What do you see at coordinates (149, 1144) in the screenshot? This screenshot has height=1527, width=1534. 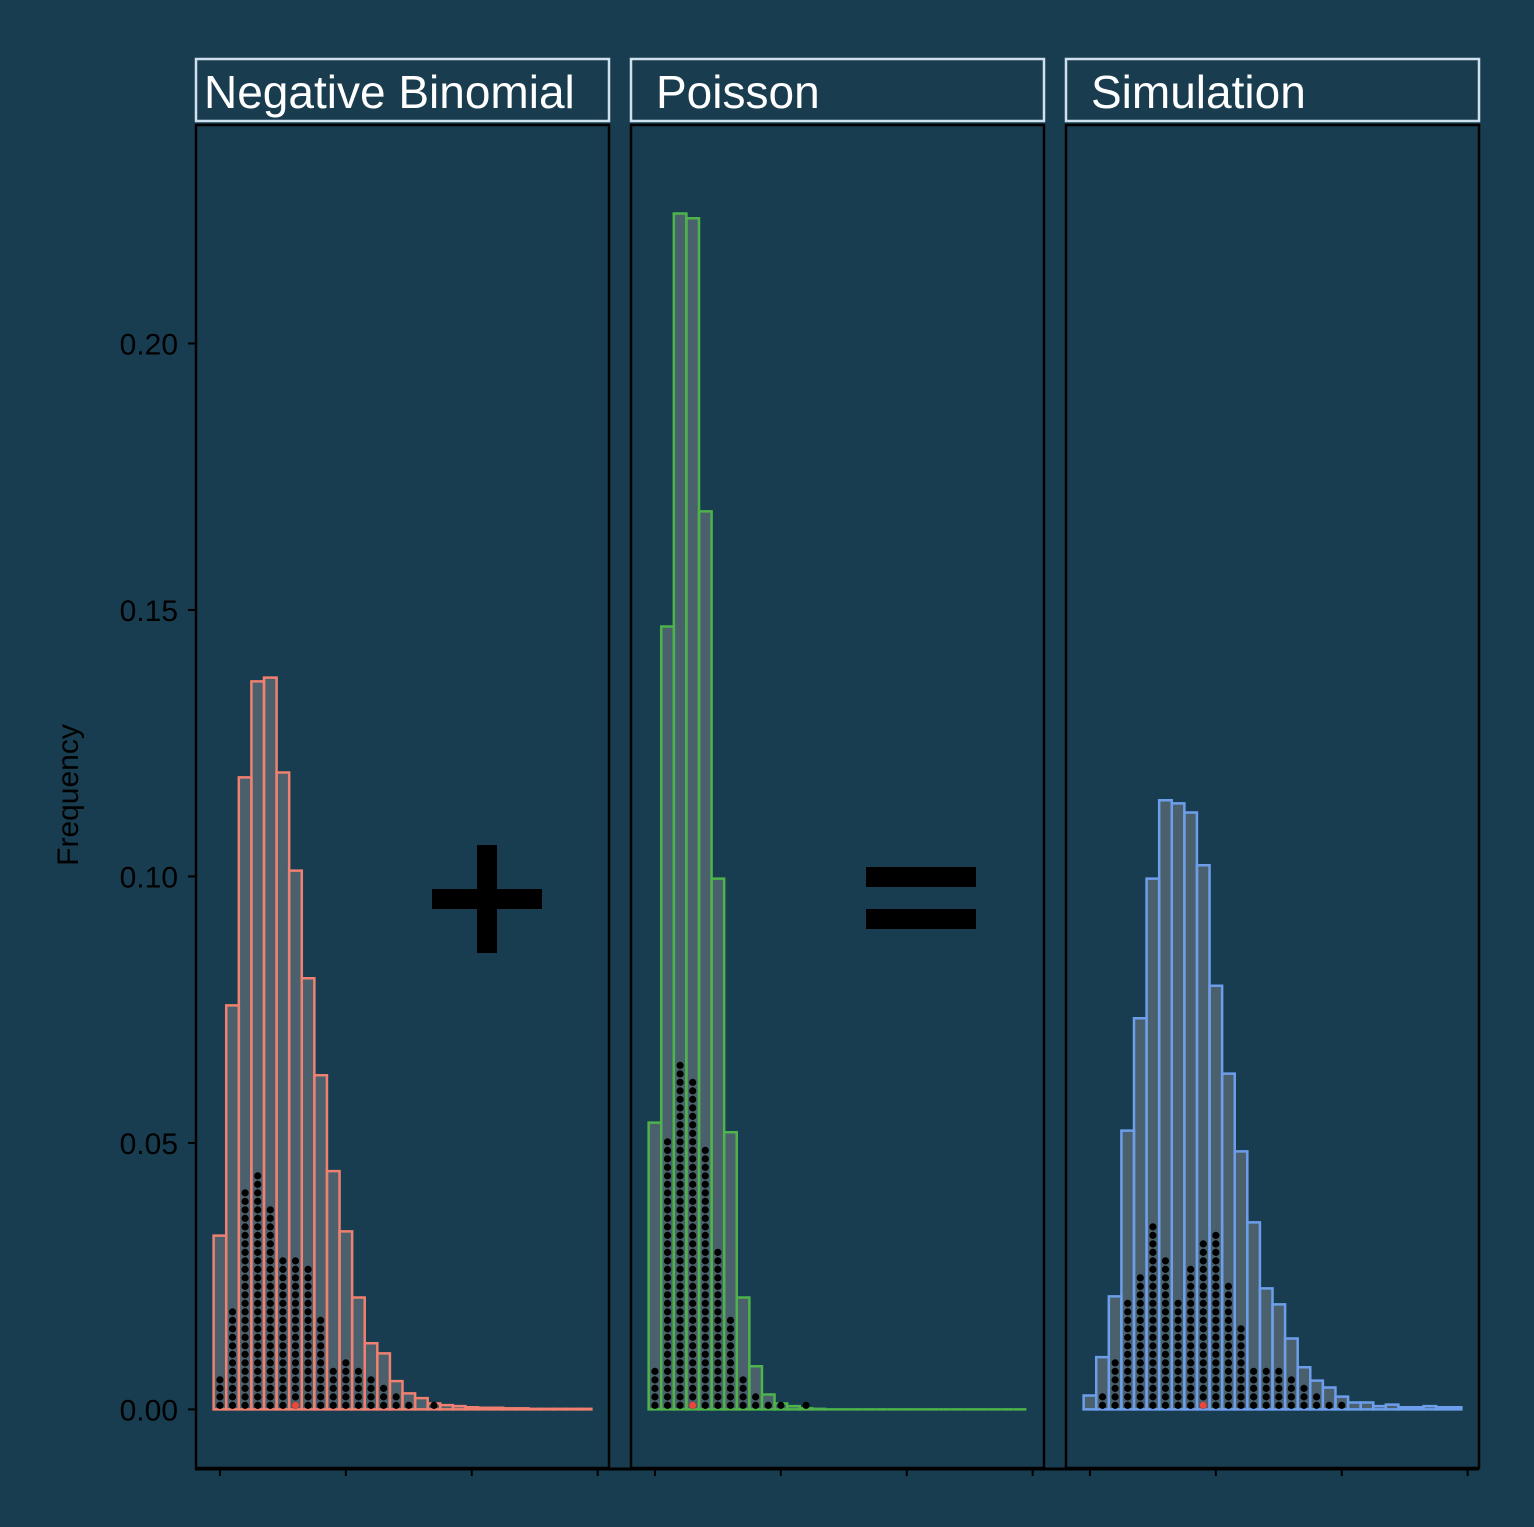 I see `y-tick-label: 0.05` at bounding box center [149, 1144].